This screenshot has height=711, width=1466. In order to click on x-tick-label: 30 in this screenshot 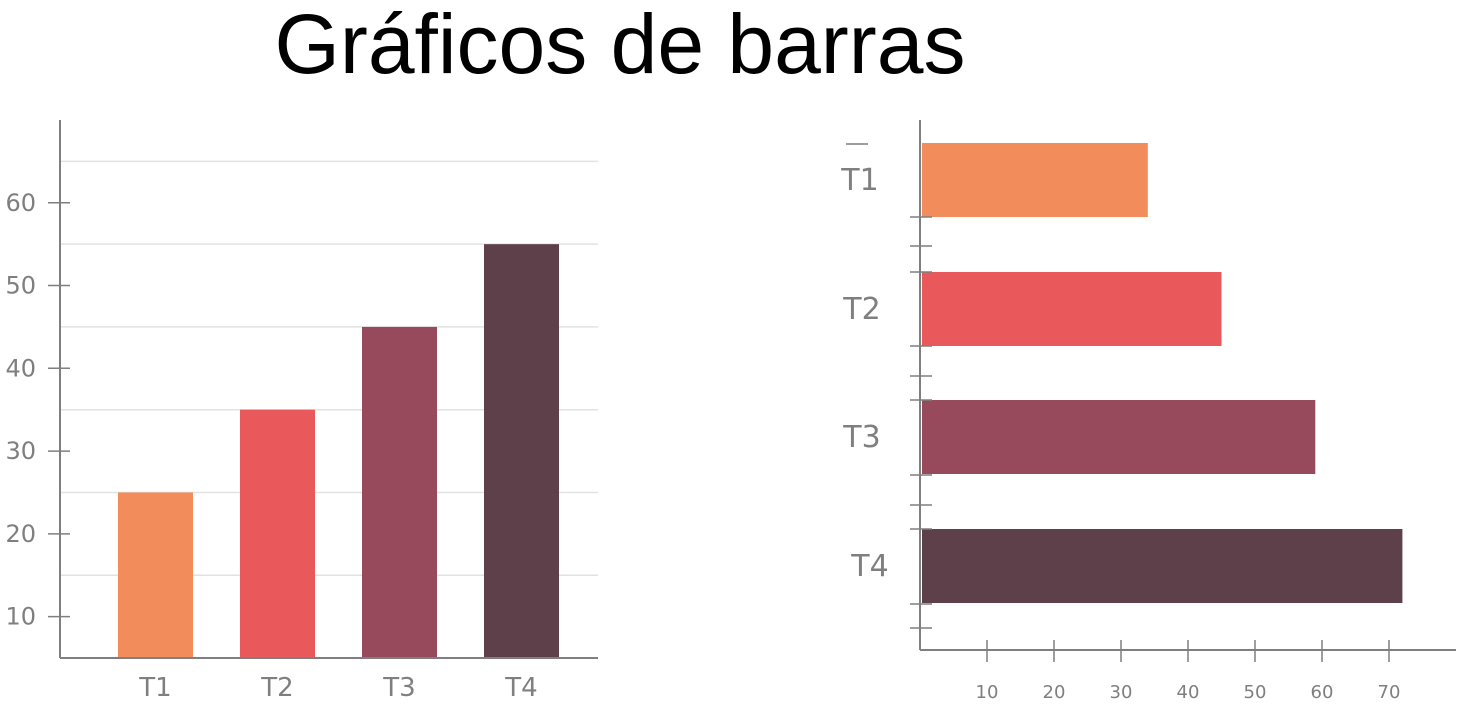, I will do `click(1121, 692)`.